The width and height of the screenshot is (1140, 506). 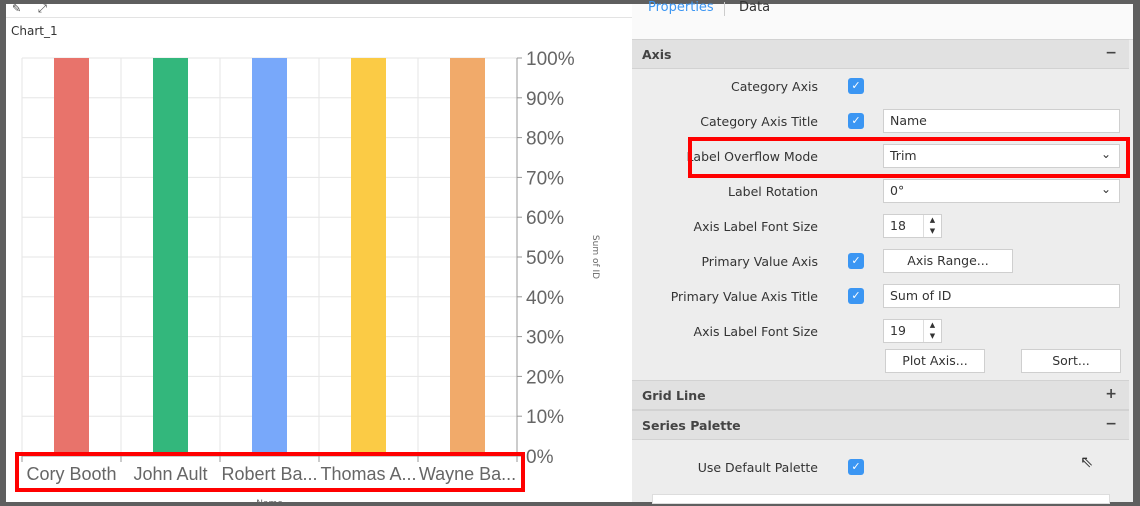 I want to click on y-tick-label: 40%, so click(x=545, y=298).